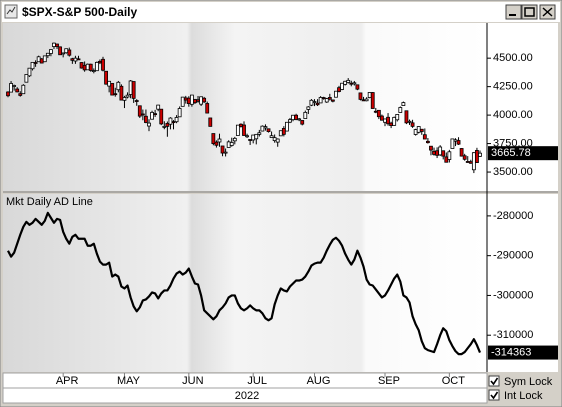  What do you see at coordinates (511, 153) in the screenshot?
I see `last-value-label: 3665.78` at bounding box center [511, 153].